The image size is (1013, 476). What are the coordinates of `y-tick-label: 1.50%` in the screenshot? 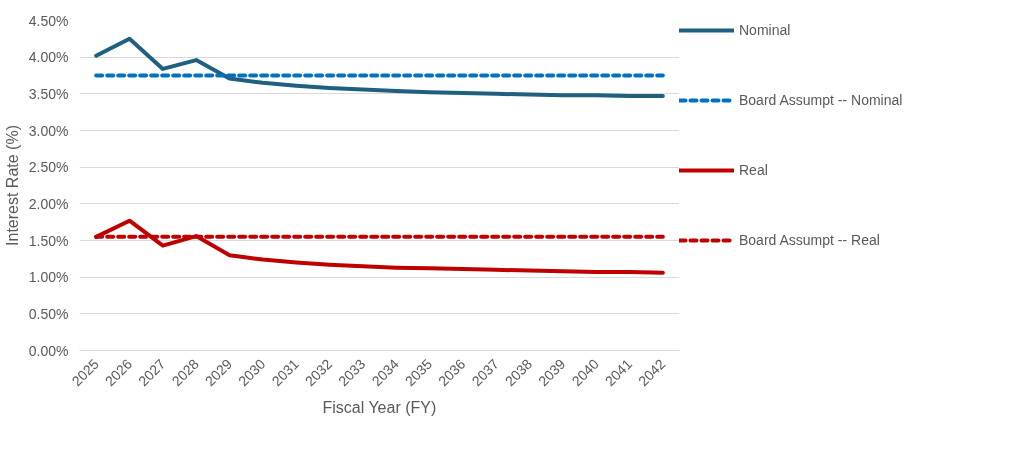 It's located at (48, 240).